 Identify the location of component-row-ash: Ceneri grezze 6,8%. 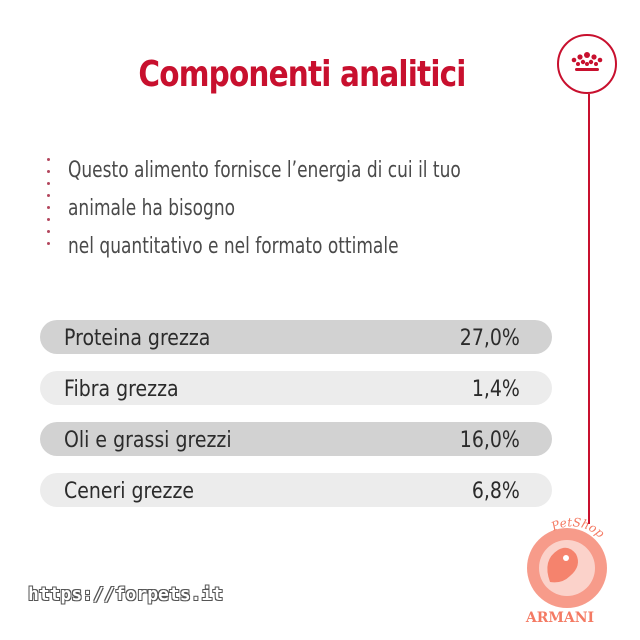
(296, 490).